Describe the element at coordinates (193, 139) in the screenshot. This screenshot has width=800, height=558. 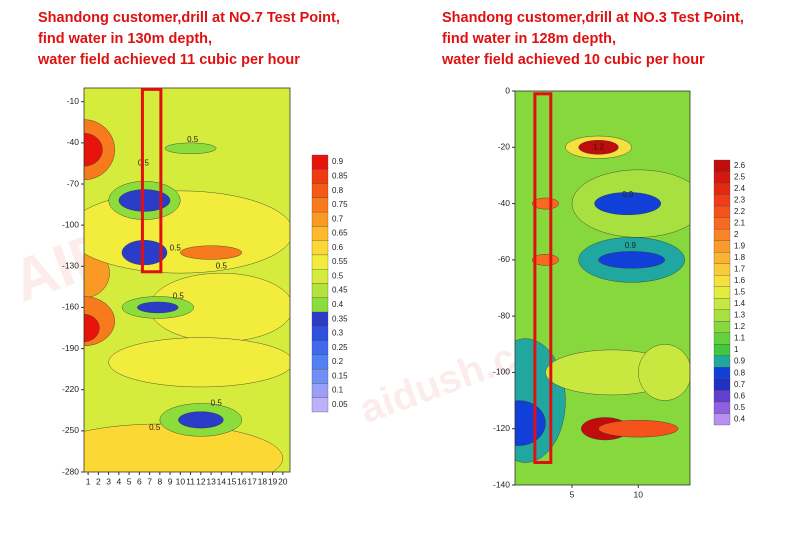
I see `contour-label: 0.5` at that location.